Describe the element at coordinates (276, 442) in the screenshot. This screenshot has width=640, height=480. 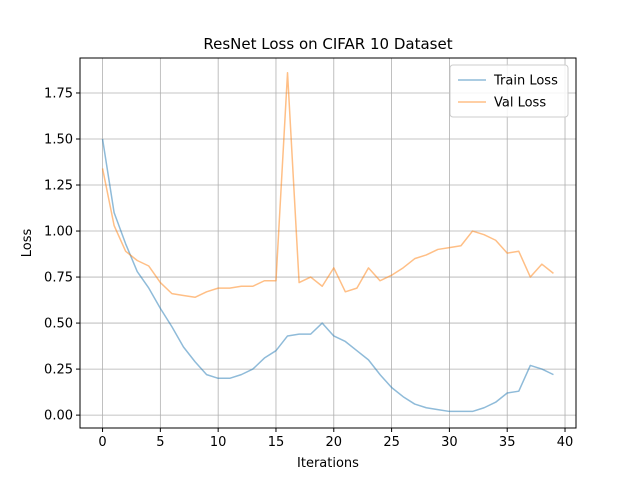
I see `x-tick-label: 15` at that location.